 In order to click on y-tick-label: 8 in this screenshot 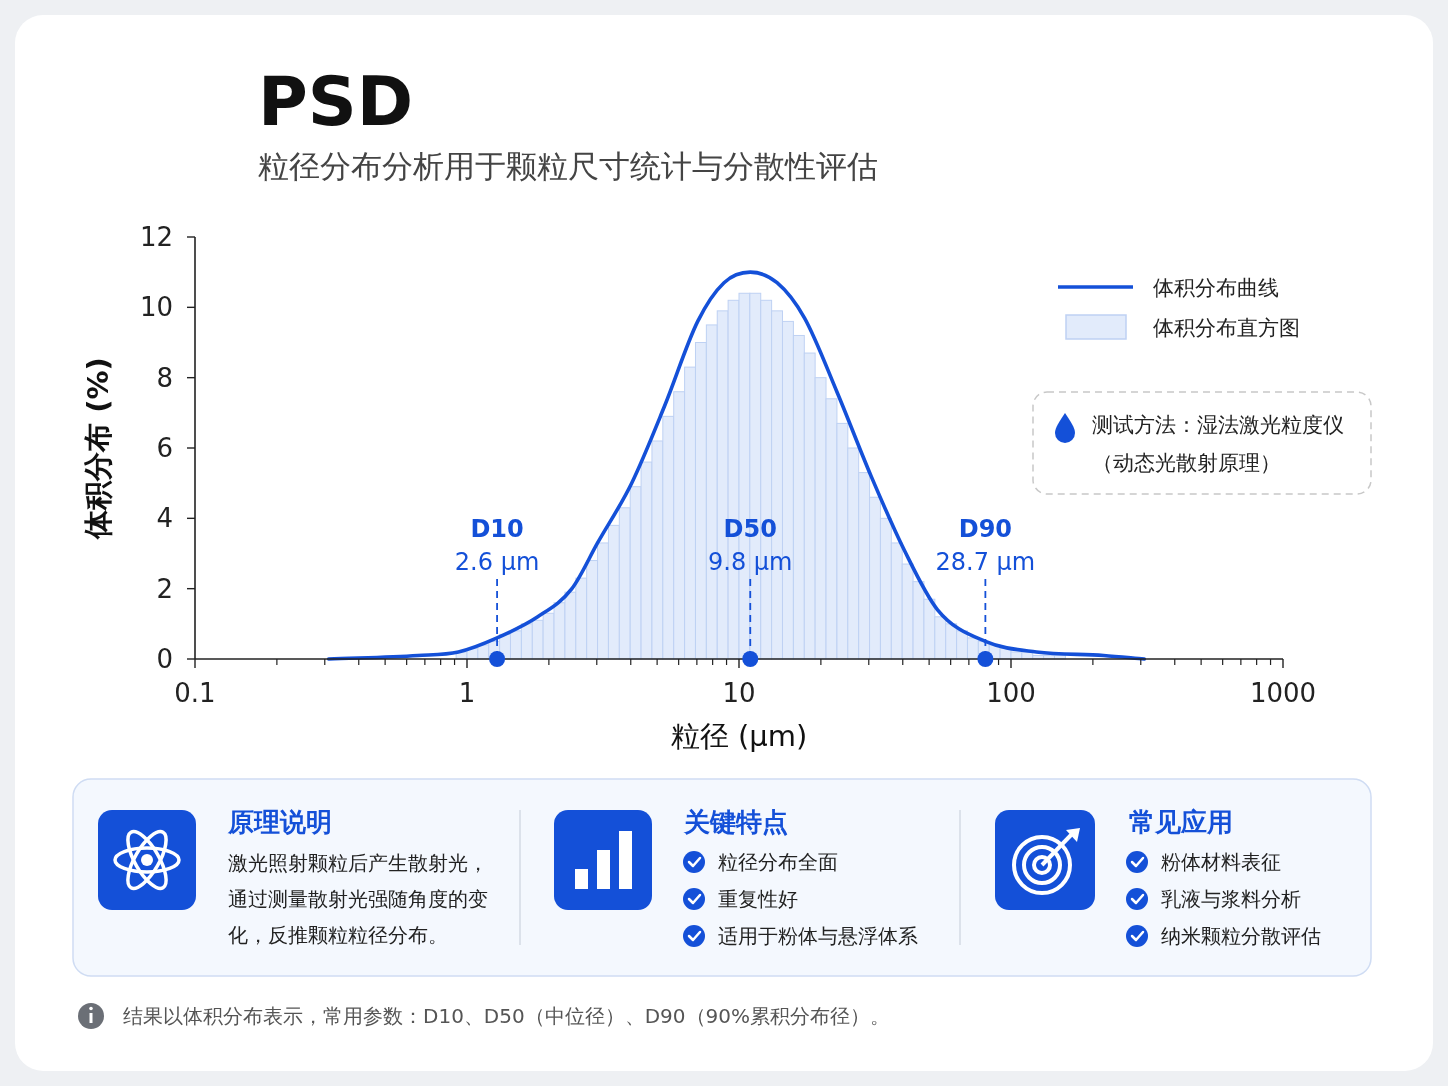, I will do `click(164, 377)`.